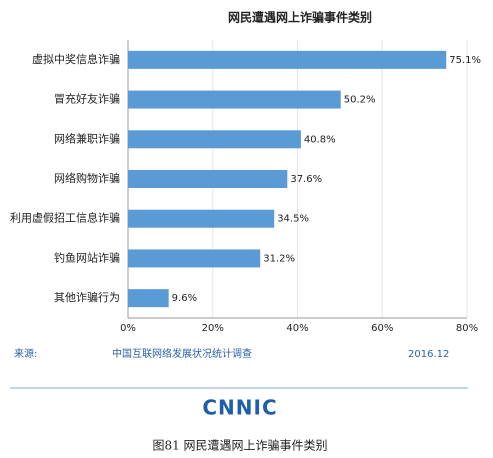 Image resolution: width=493 pixels, height=458 pixels. Describe the element at coordinates (467, 328) in the screenshot. I see `x-tick-label: 80%` at that location.